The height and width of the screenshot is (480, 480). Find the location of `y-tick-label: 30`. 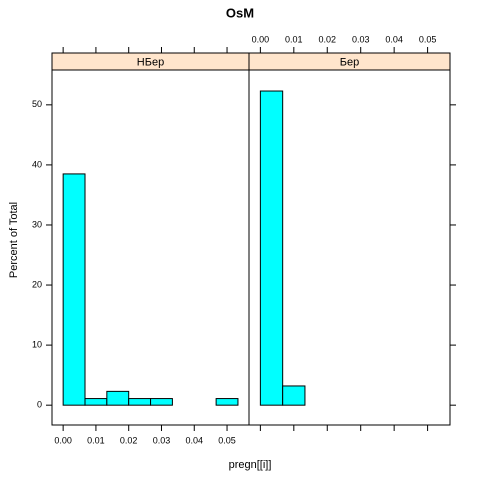

y-tick-label: 30 is located at coordinates (37, 224).